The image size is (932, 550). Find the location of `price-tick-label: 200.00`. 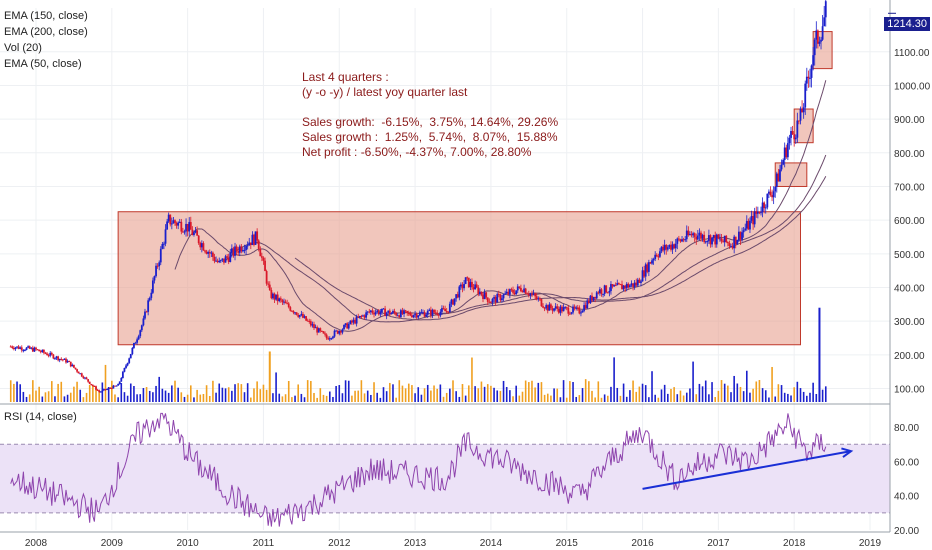

price-tick-label: 200.00 is located at coordinates (909, 356).